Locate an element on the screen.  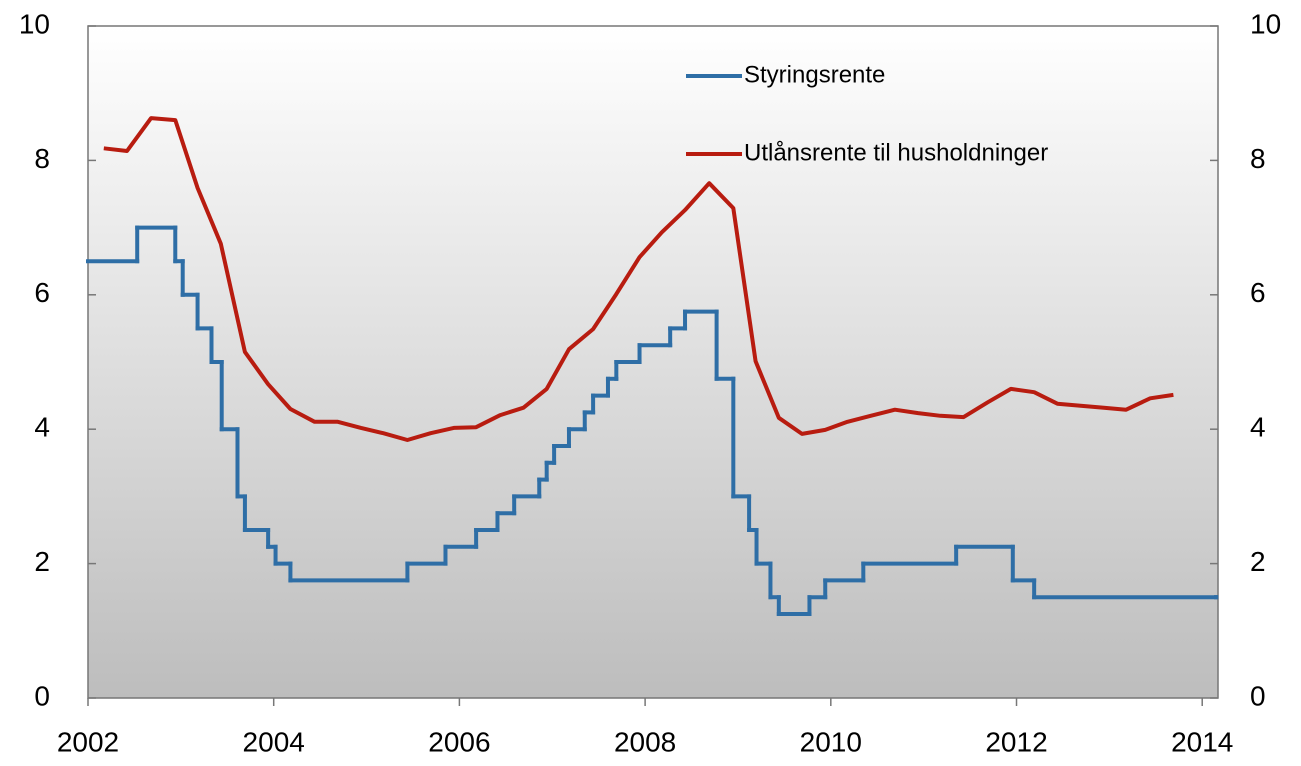
x-tick-label: 2012 is located at coordinates (1016, 741).